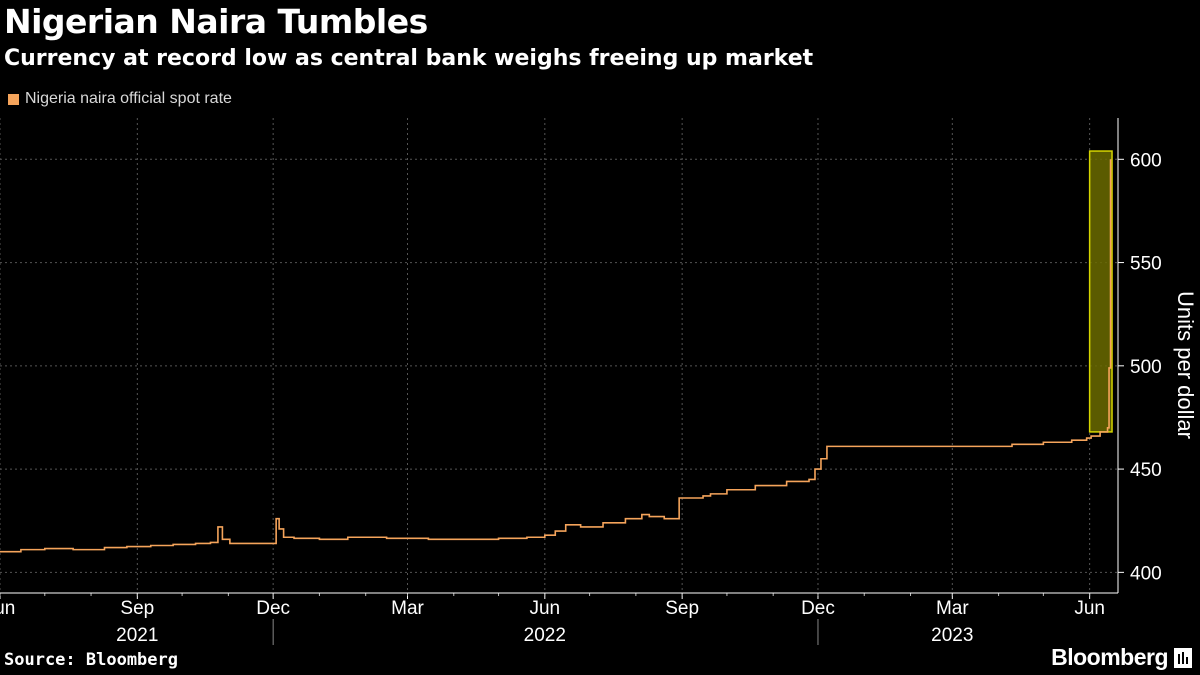 The width and height of the screenshot is (1200, 675). I want to click on chart-title: Nigerian Naira Tumbles, so click(216, 21).